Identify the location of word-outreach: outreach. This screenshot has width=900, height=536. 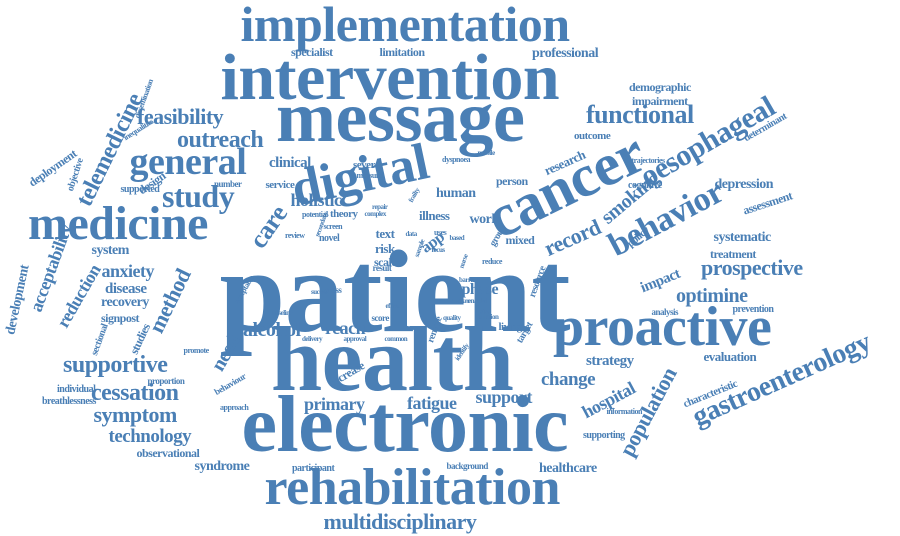
(220, 140).